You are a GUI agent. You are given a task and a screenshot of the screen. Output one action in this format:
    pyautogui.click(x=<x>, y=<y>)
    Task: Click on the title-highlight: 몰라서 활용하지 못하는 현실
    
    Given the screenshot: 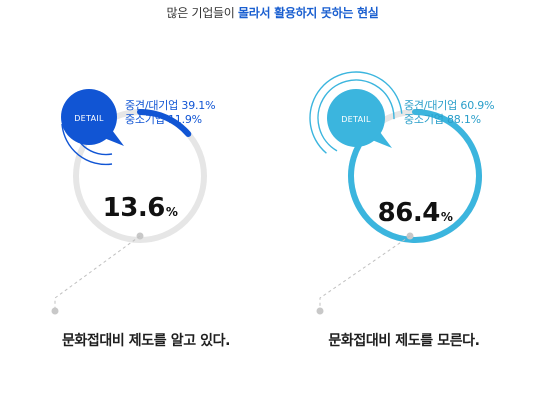 What is the action you would take?
    pyautogui.click(x=308, y=13)
    